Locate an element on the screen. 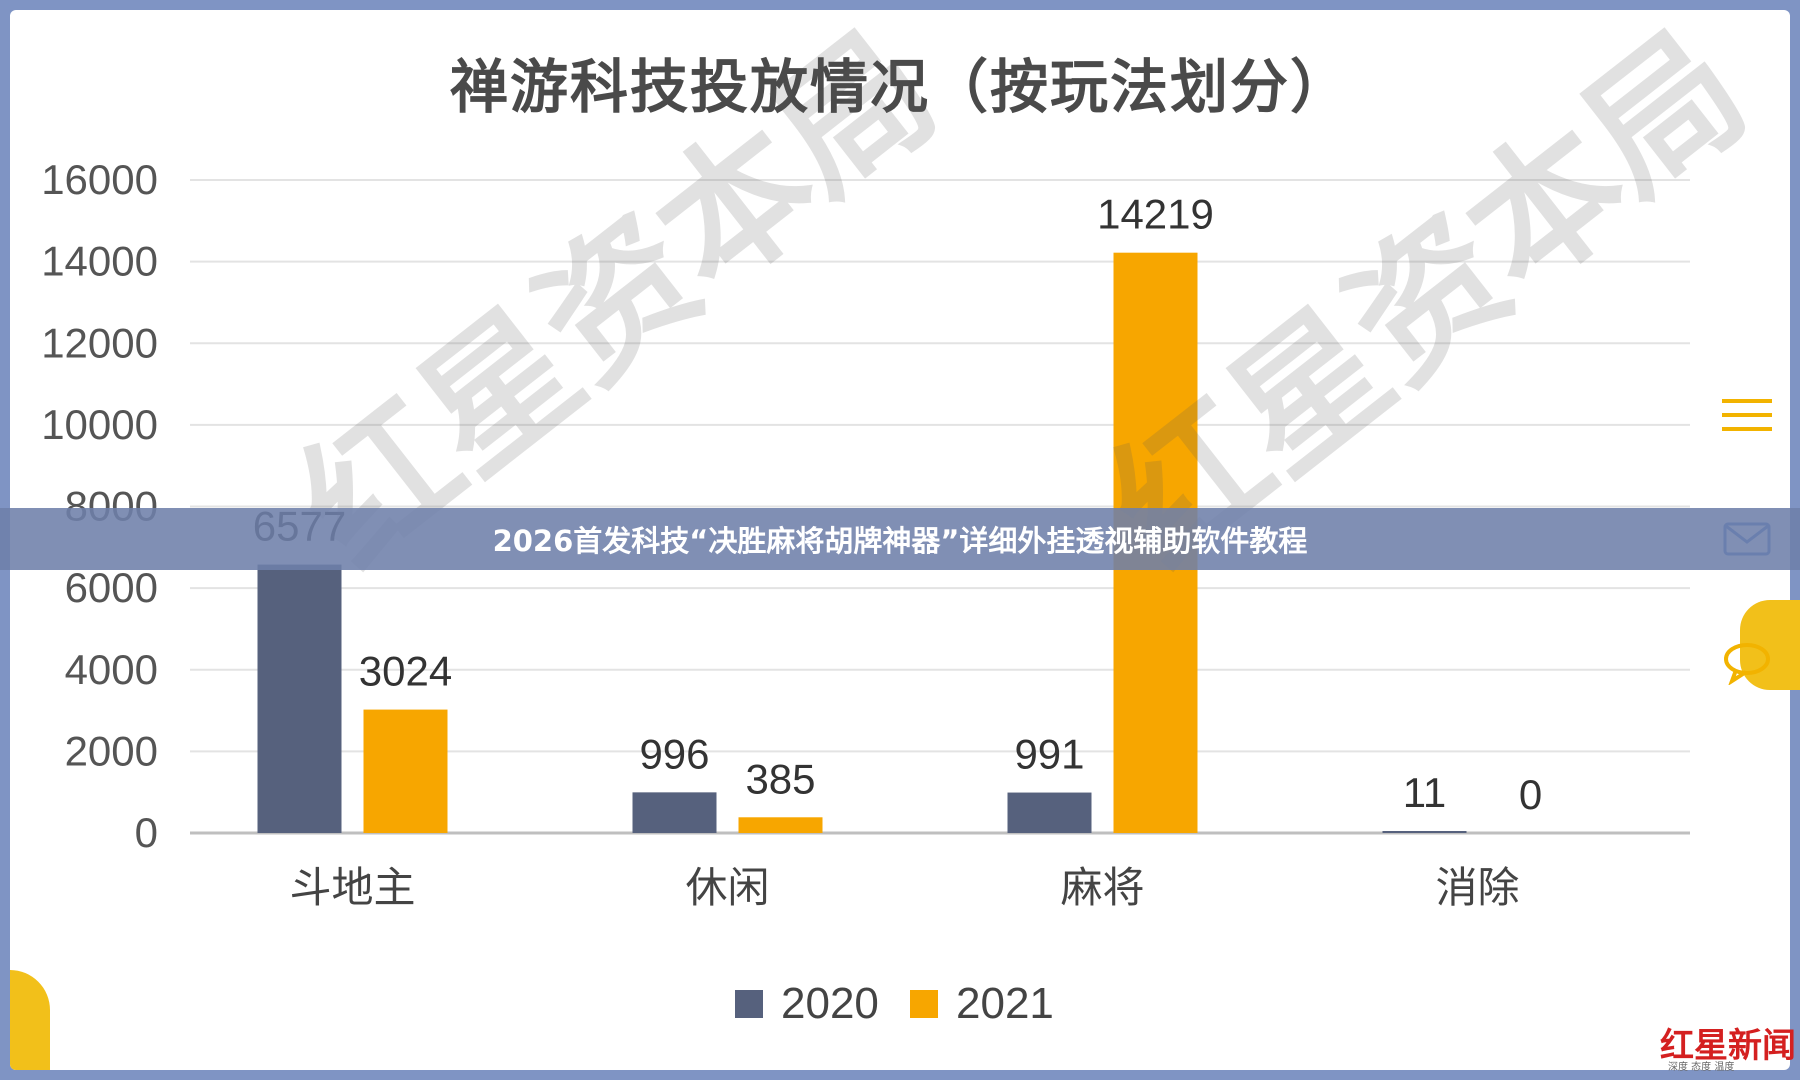  y-tick-label: 14000 is located at coordinates (99, 261).